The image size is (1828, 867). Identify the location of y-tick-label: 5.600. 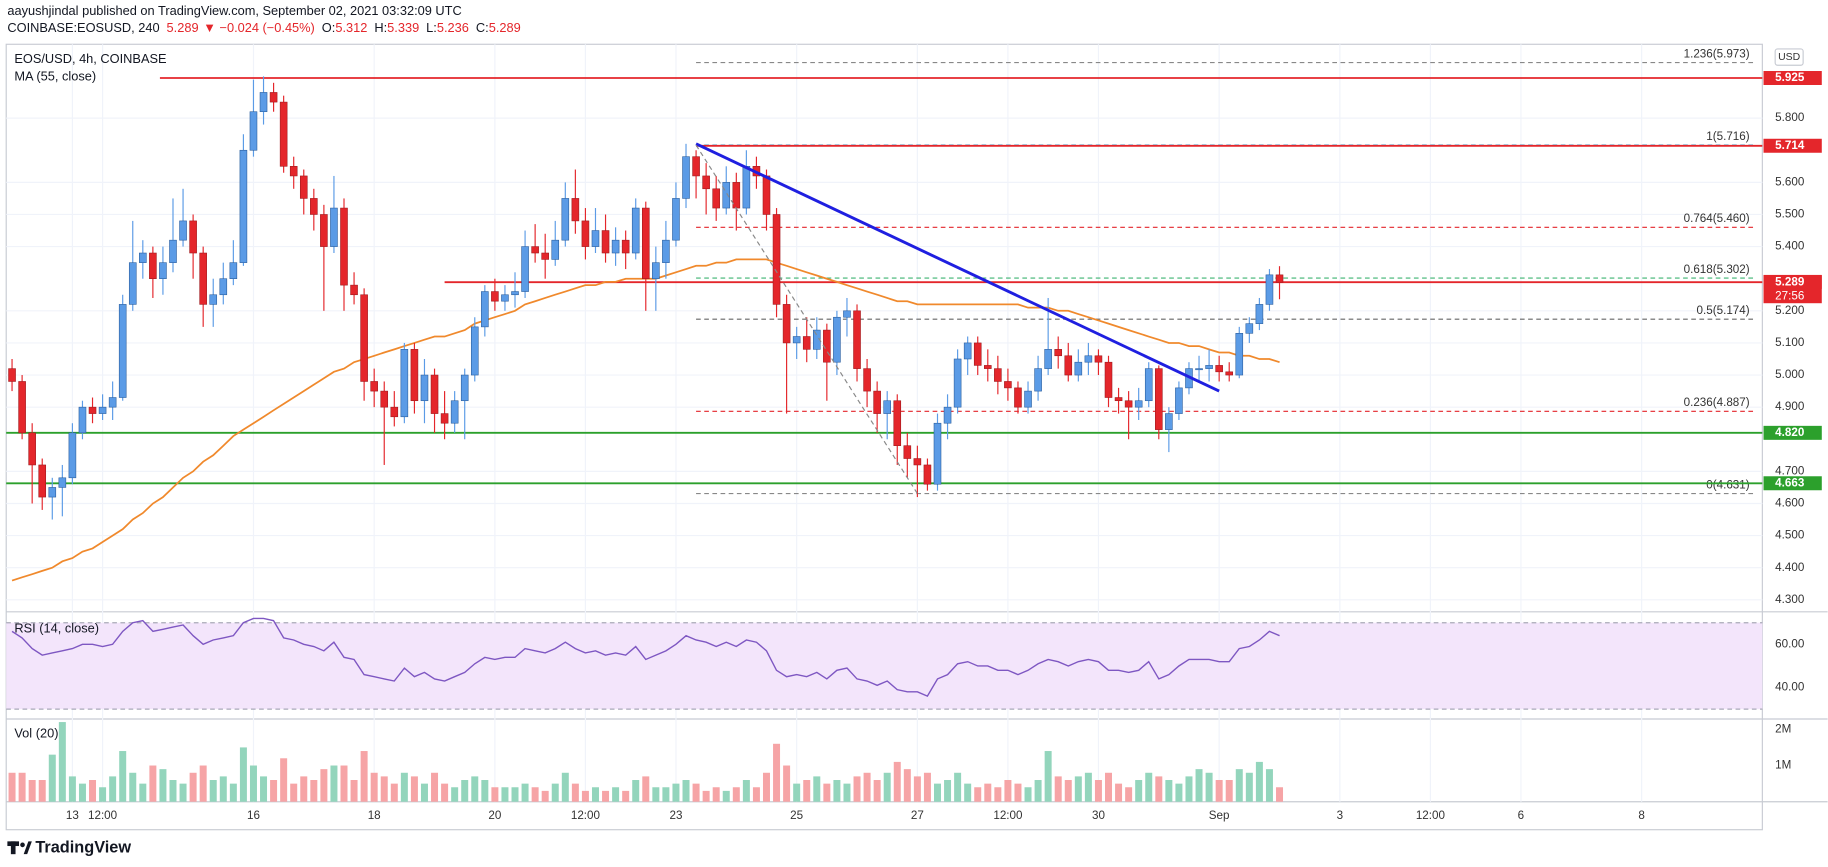
(1790, 181).